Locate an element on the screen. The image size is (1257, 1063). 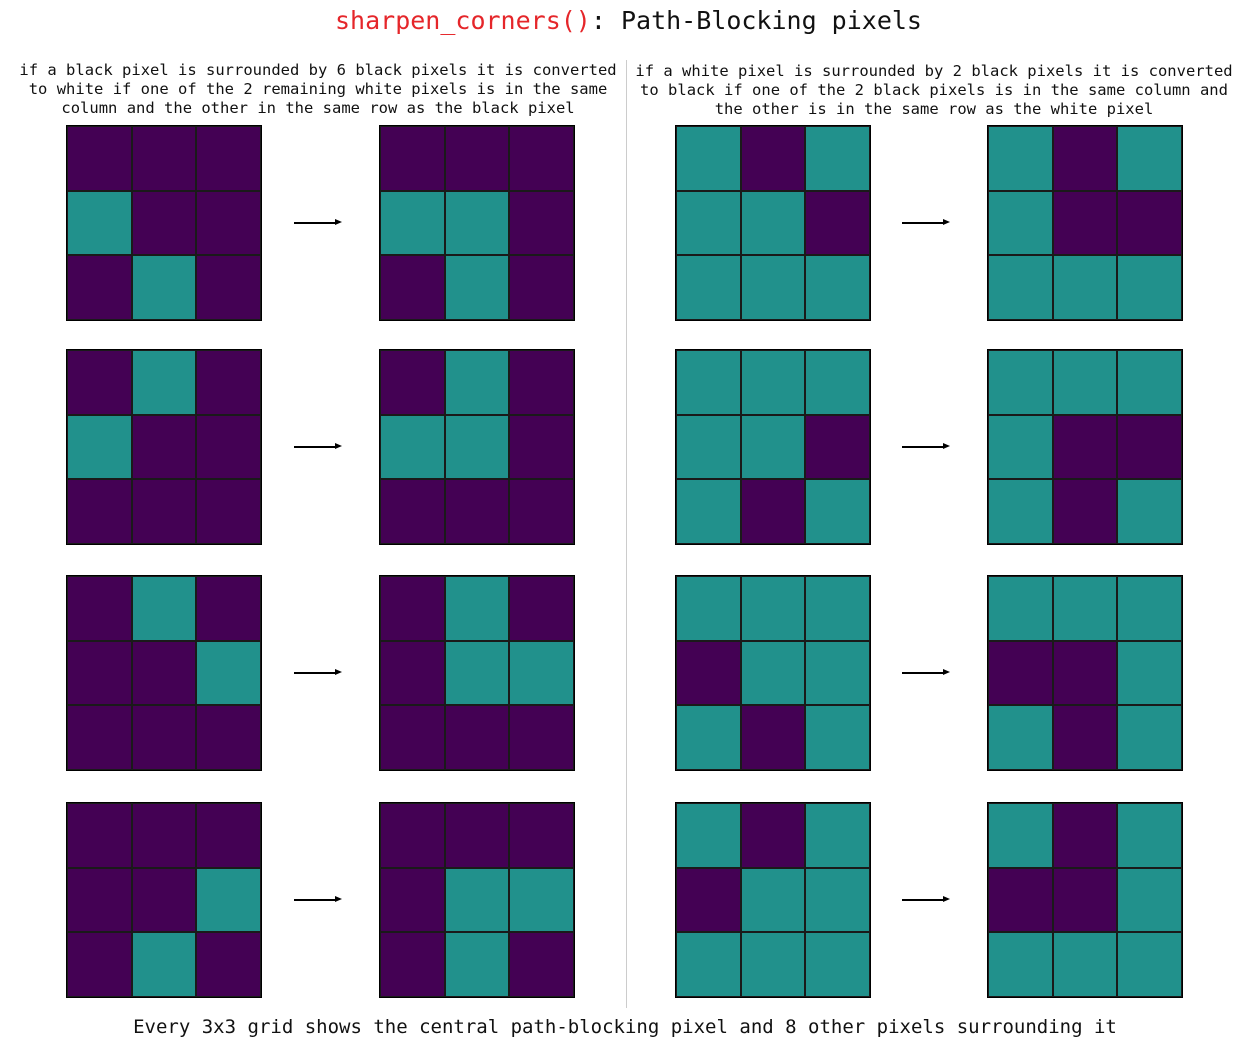
left-example-2-before-grid is located at coordinates (164, 447).